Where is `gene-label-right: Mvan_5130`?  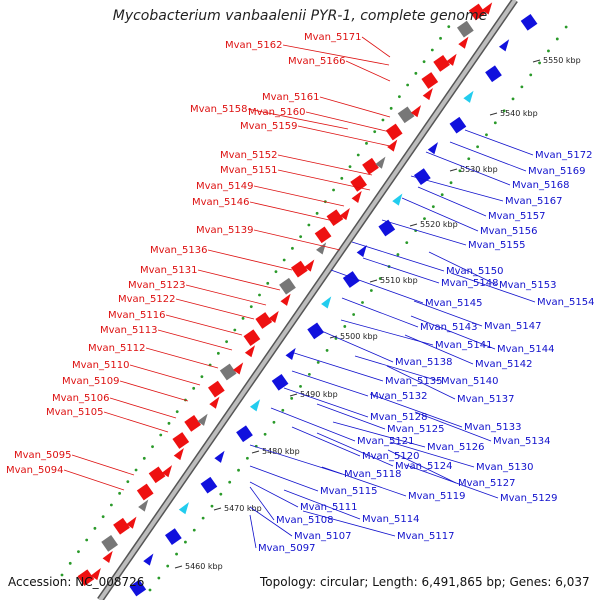 gene-label-right: Mvan_5130 is located at coordinates (504, 467).